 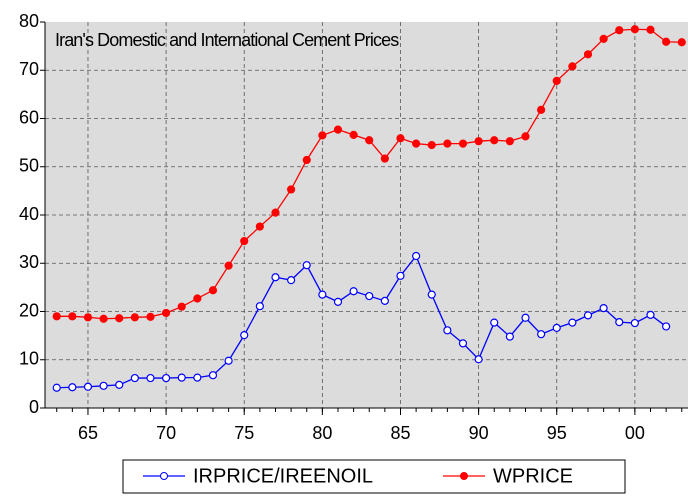 I want to click on y-tick-label: 60, so click(x=29, y=117).